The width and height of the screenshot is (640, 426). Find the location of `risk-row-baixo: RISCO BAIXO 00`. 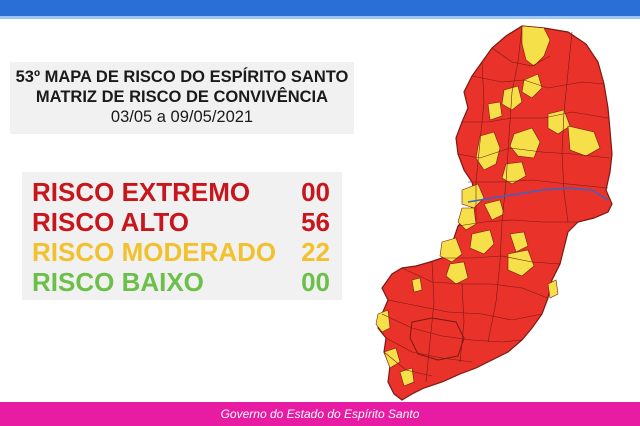

risk-row-baixo: RISCO BAIXO 00 is located at coordinates (184, 282).